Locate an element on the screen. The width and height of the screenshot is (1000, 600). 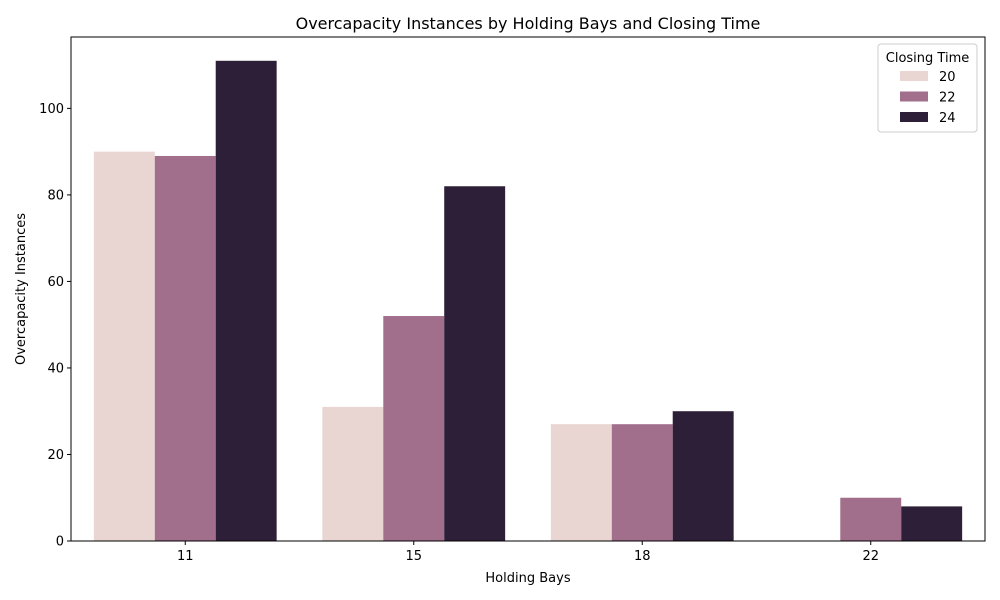
x-tick-label: 22 is located at coordinates (870, 556).